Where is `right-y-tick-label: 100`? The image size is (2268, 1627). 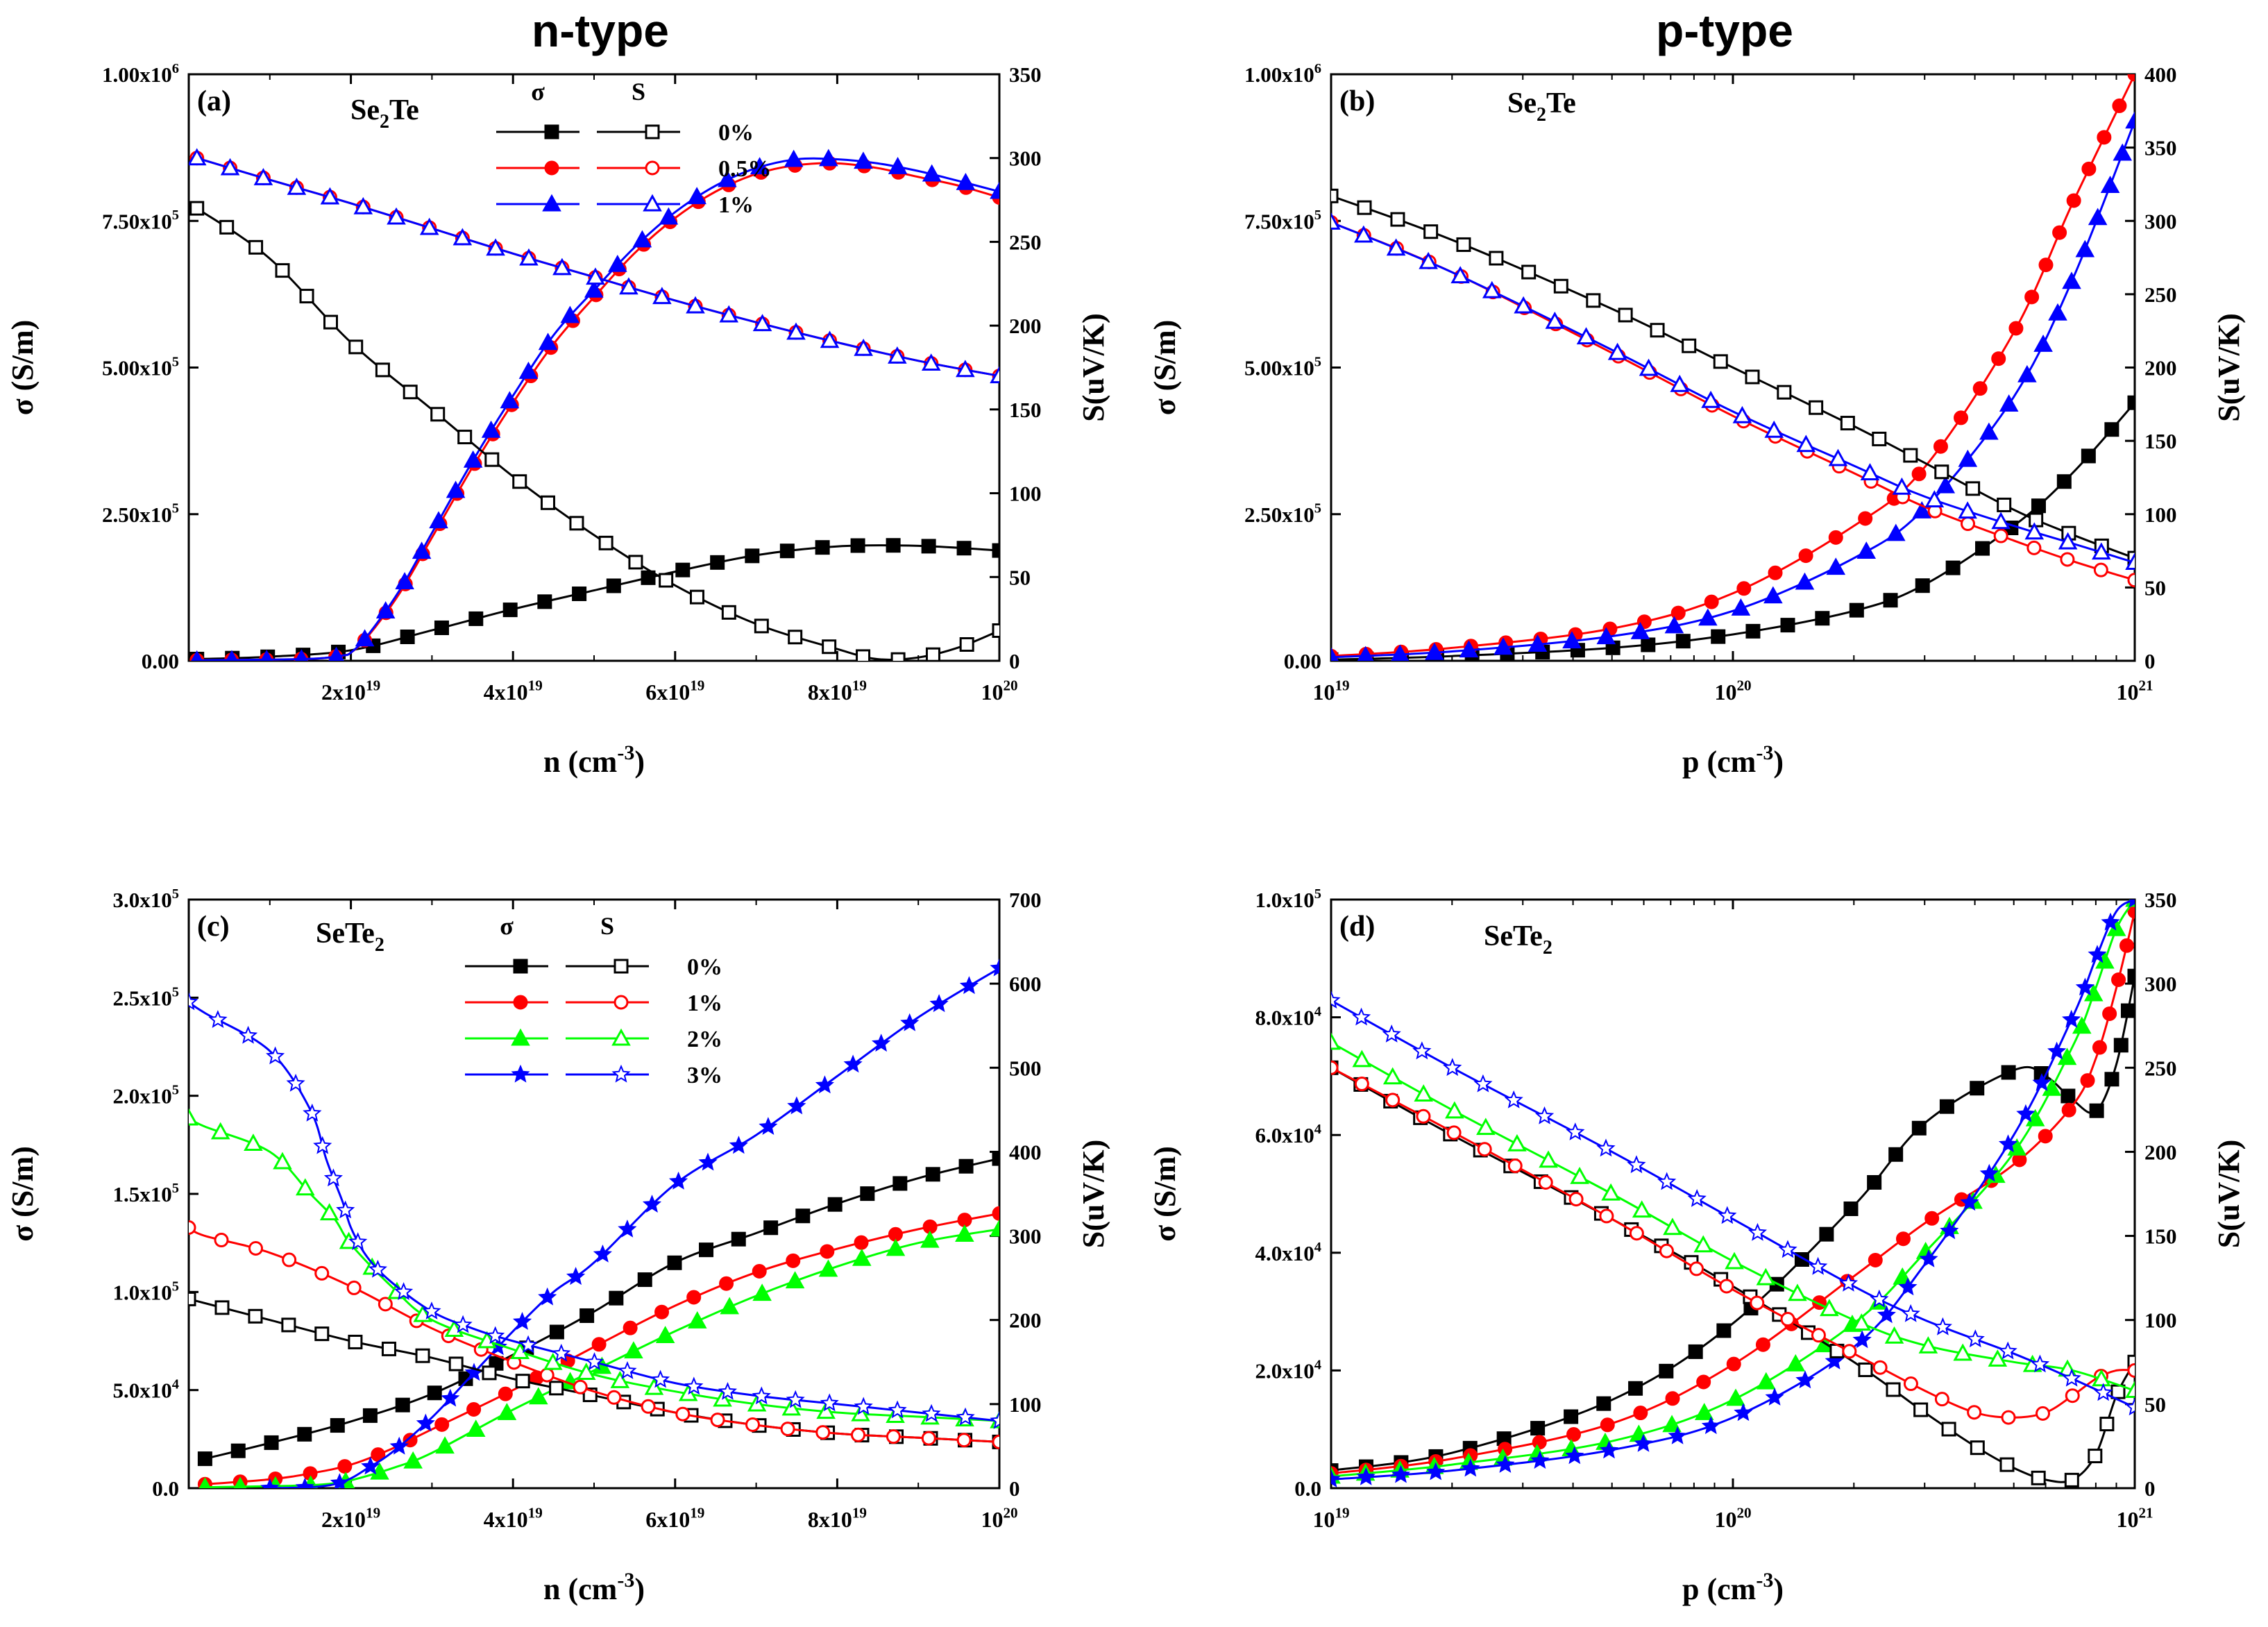
right-y-tick-label: 100 is located at coordinates (2160, 1320).